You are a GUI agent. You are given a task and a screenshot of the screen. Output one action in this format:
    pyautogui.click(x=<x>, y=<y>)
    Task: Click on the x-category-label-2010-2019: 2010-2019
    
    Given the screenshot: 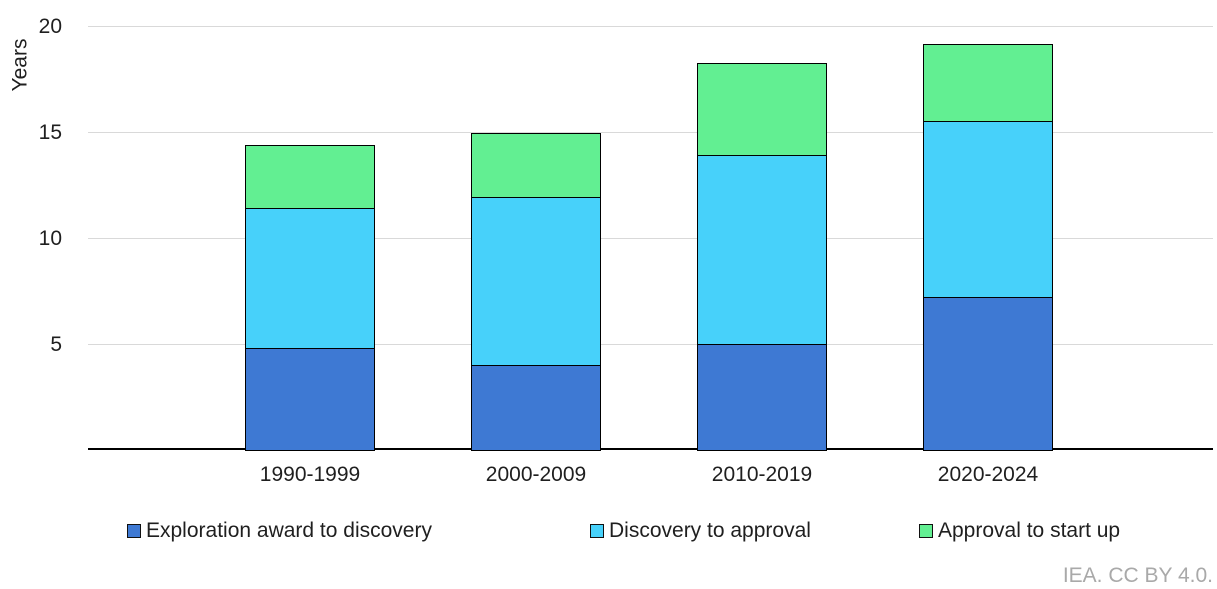 What is the action you would take?
    pyautogui.click(x=762, y=474)
    